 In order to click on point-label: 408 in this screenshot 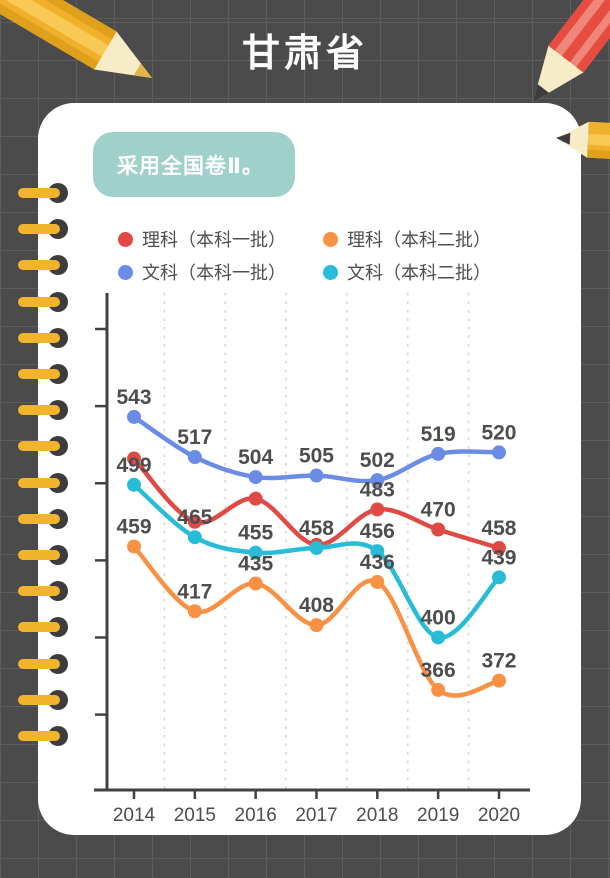, I will do `click(316, 605)`.